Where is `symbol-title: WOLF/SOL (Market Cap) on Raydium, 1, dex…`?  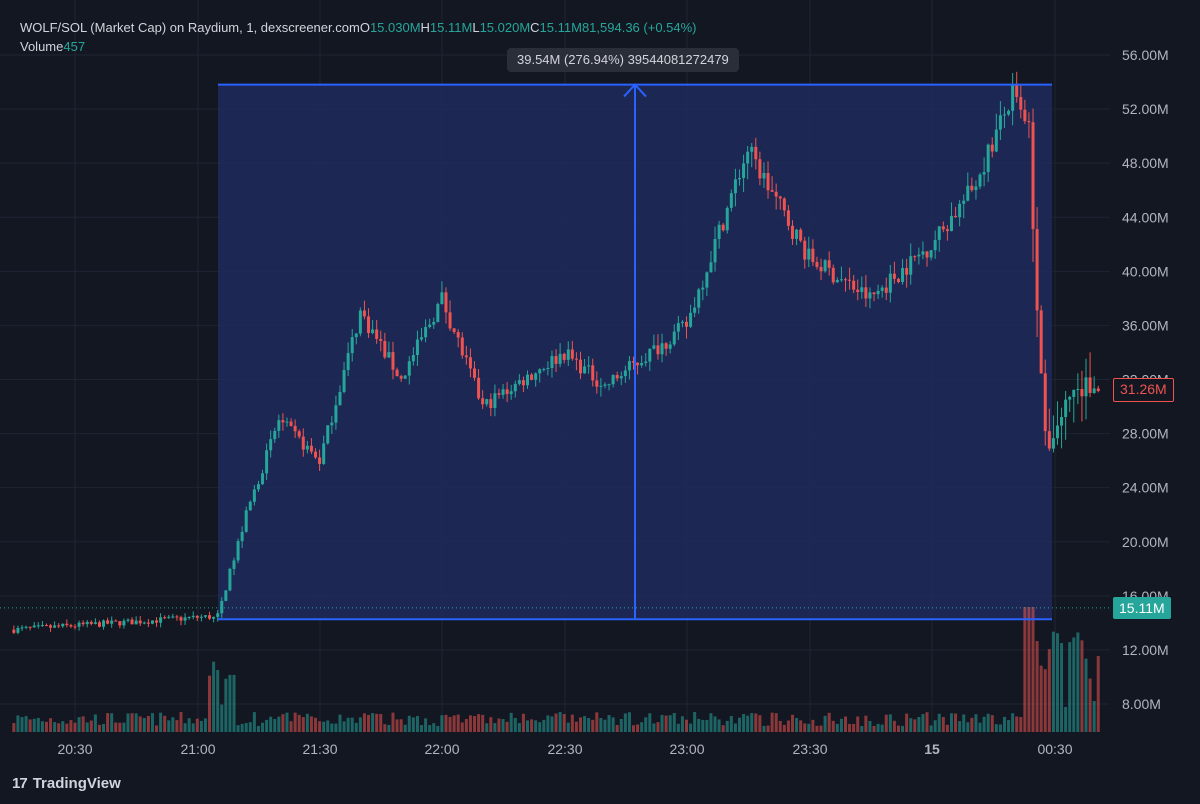 symbol-title: WOLF/SOL (Market Cap) on Raydium, 1, dex… is located at coordinates (190, 27).